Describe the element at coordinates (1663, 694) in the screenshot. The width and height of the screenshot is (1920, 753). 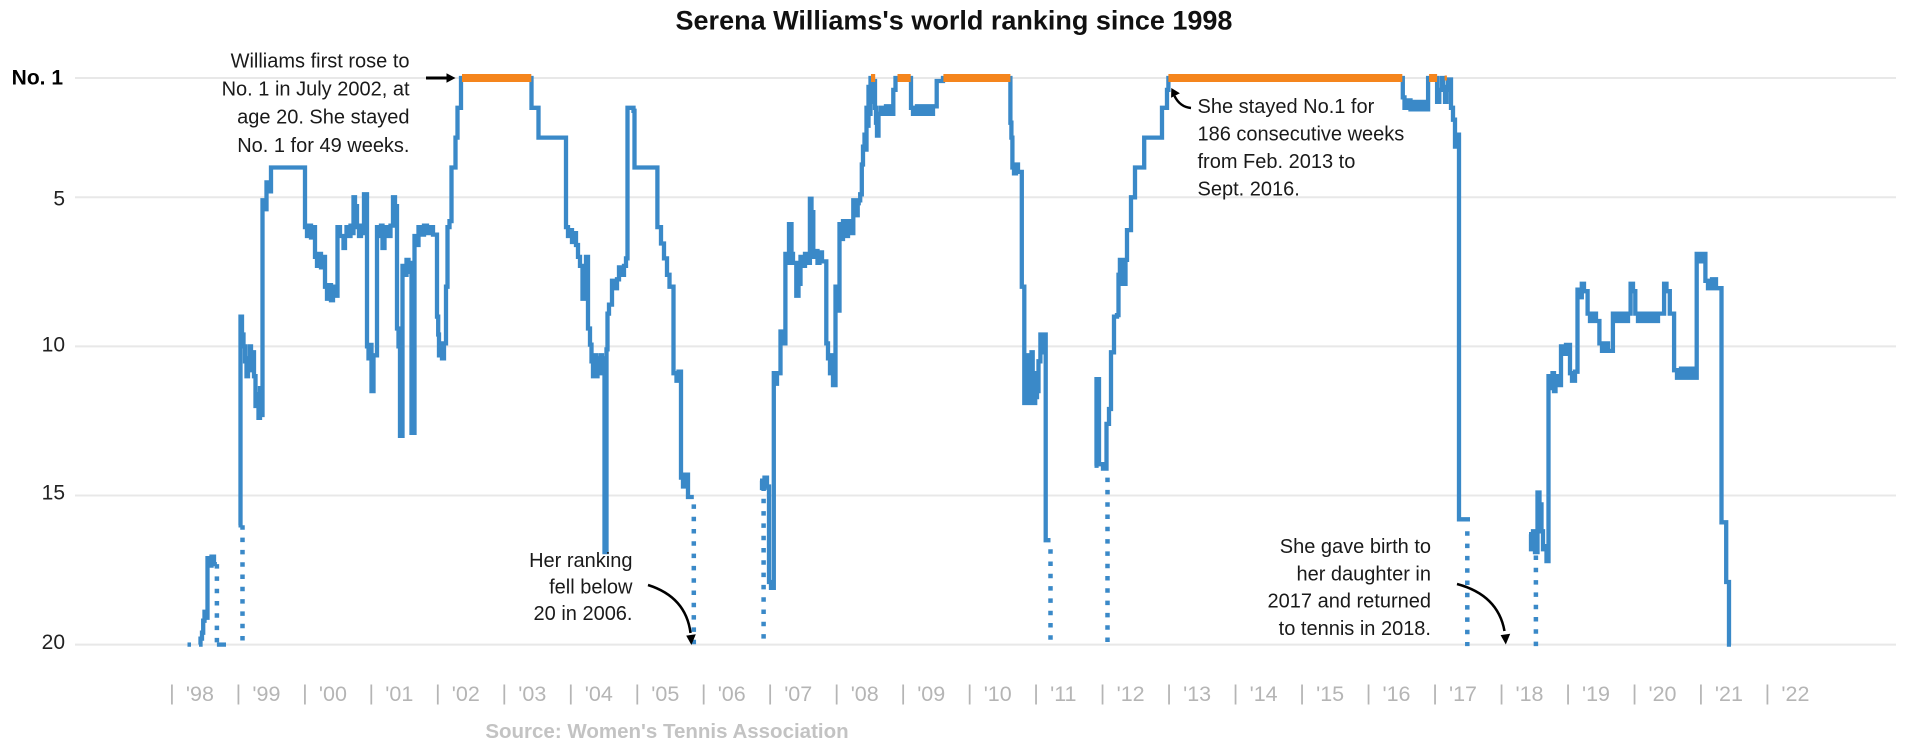
I see `svg-text: '20` at that location.